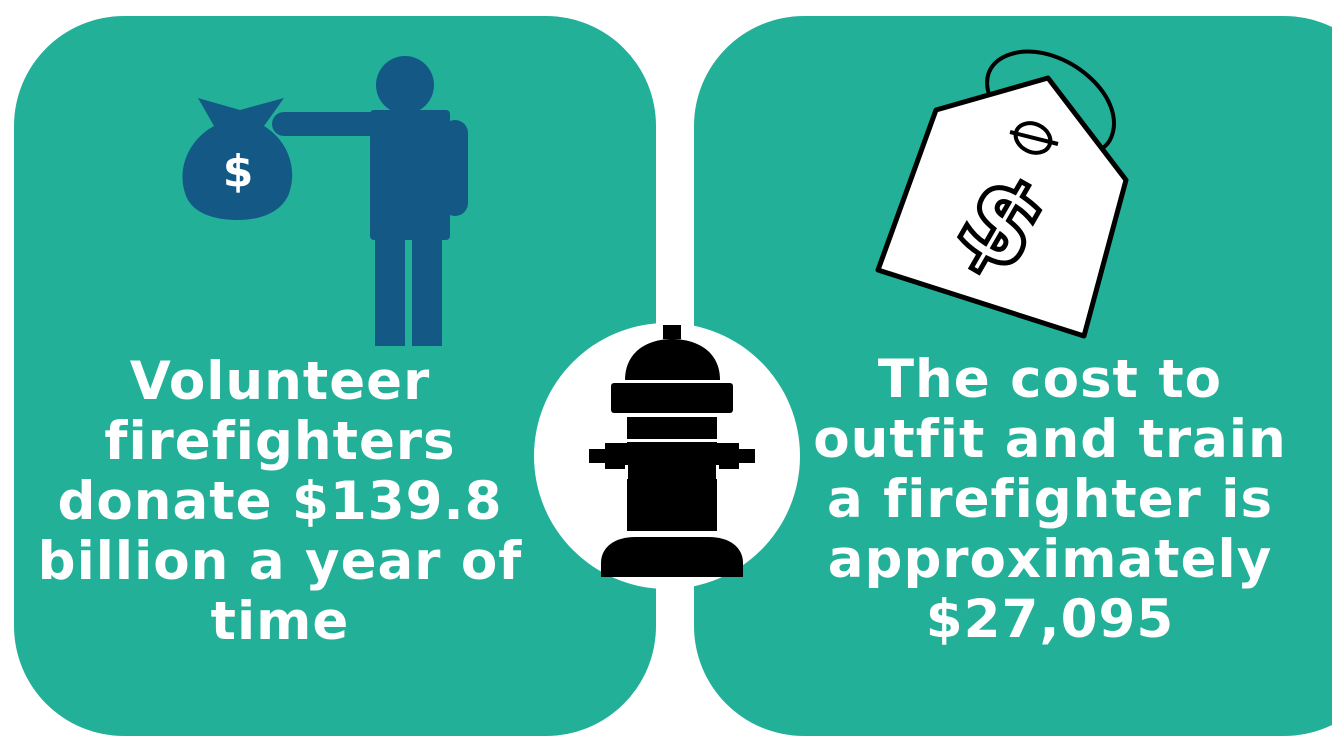  Describe the element at coordinates (1033, 138) in the screenshot. I see `tag-hole` at that location.